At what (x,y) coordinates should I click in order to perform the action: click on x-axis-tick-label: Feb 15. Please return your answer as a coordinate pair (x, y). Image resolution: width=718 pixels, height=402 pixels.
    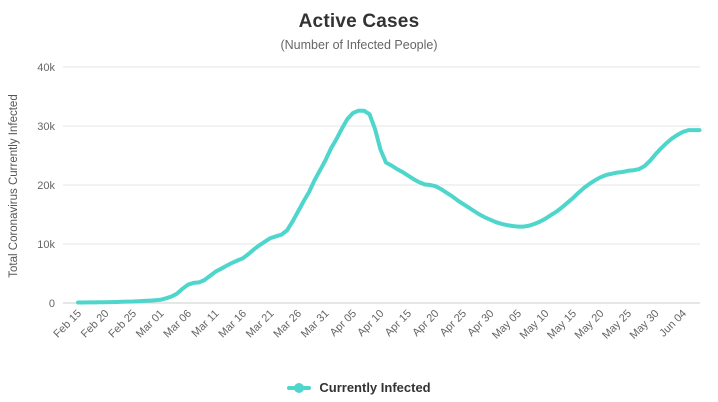
    Looking at the image, I should click on (67, 324).